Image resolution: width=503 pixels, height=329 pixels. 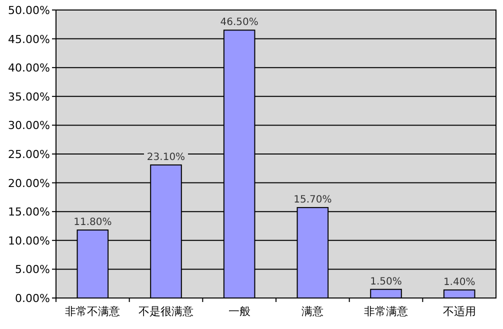 What do you see at coordinates (29, 68) in the screenshot?
I see `y-tick-label: 40.00%` at bounding box center [29, 68].